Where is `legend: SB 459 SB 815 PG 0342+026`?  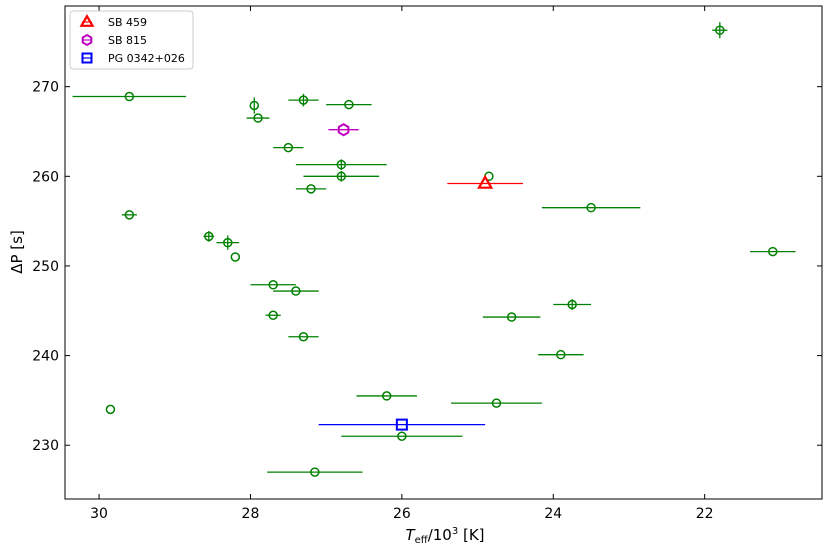 legend: SB 459 SB 815 PG 0342+026 is located at coordinates (131, 40).